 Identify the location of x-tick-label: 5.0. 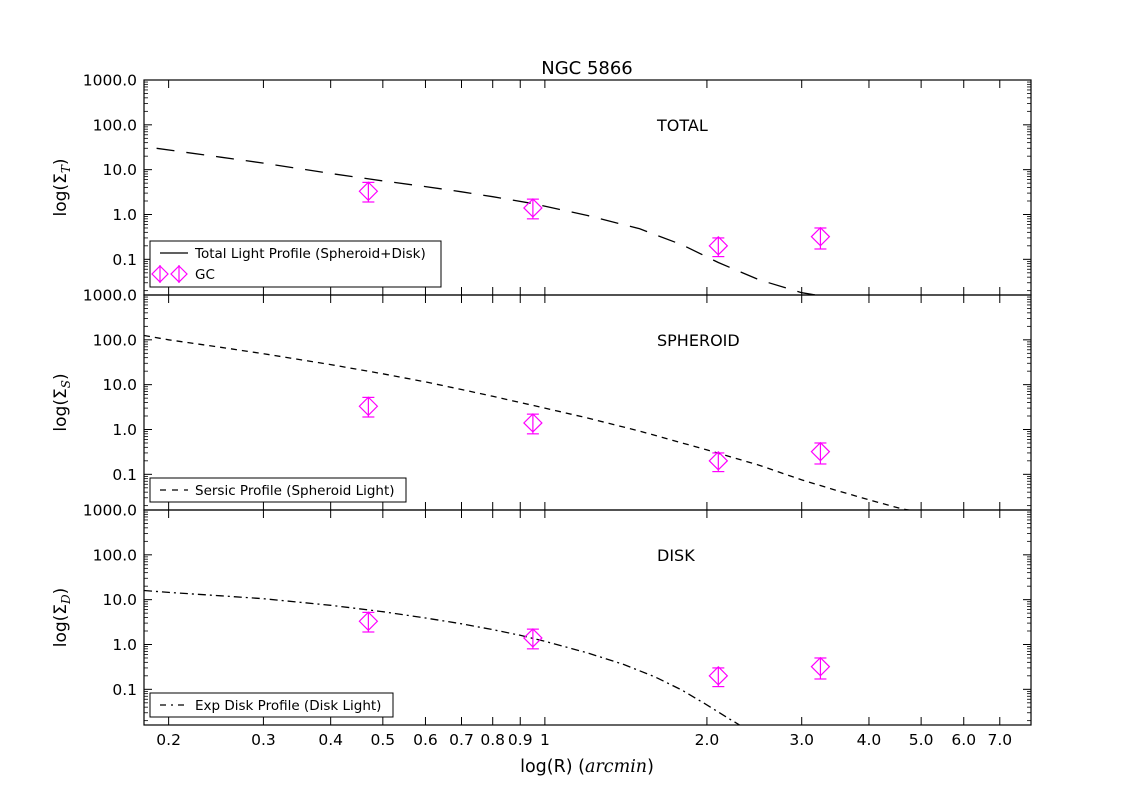
(921, 740).